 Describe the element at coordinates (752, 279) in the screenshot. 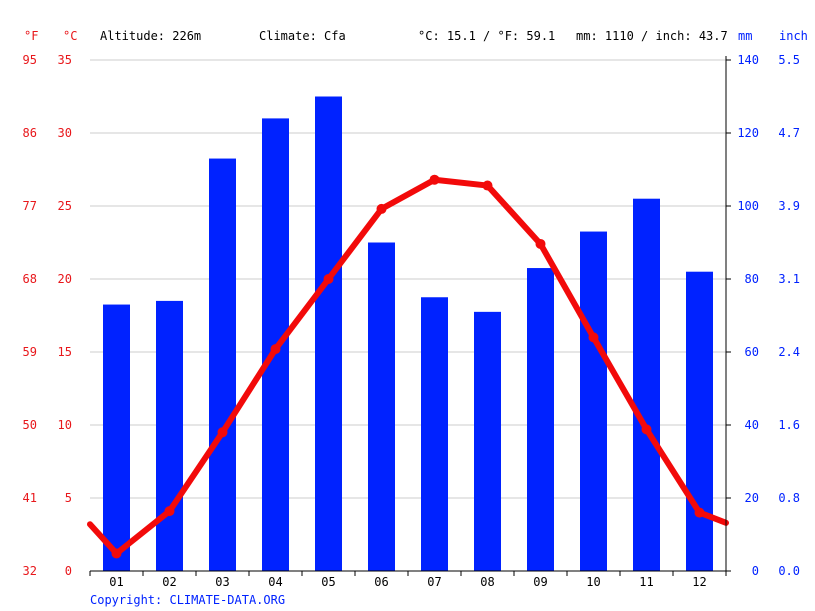

I see `mm-tick-label: 80` at that location.